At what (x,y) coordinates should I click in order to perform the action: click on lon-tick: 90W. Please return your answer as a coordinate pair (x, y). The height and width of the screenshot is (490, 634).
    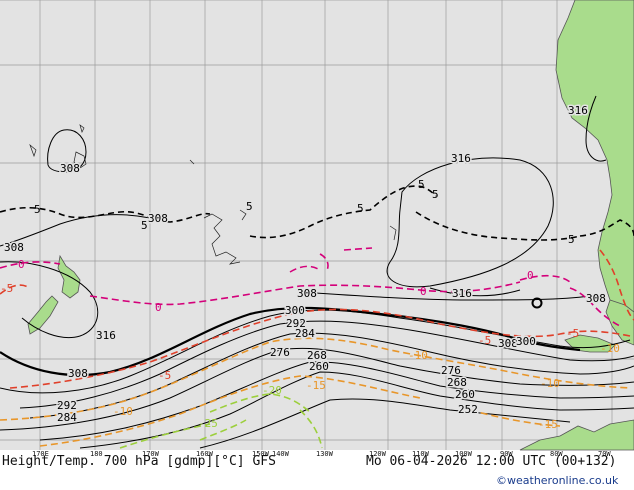
    Looking at the image, I should click on (506, 454).